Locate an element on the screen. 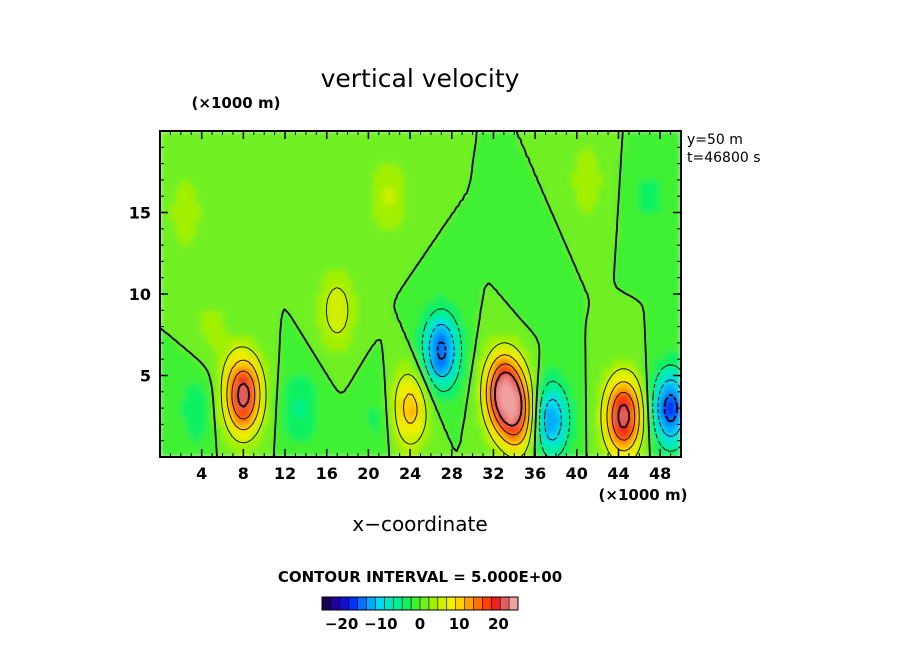  x-tick-label: 24 is located at coordinates (410, 473).